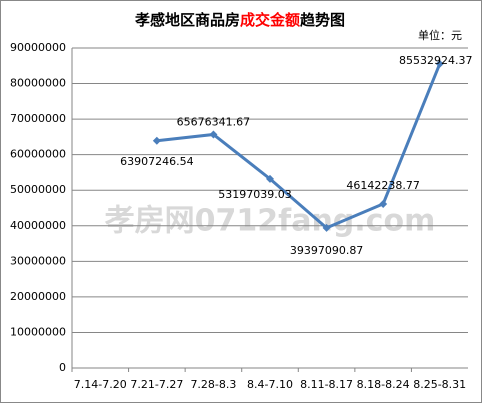  I want to click on x-tick-label: 8.18-8.24, so click(383, 384).